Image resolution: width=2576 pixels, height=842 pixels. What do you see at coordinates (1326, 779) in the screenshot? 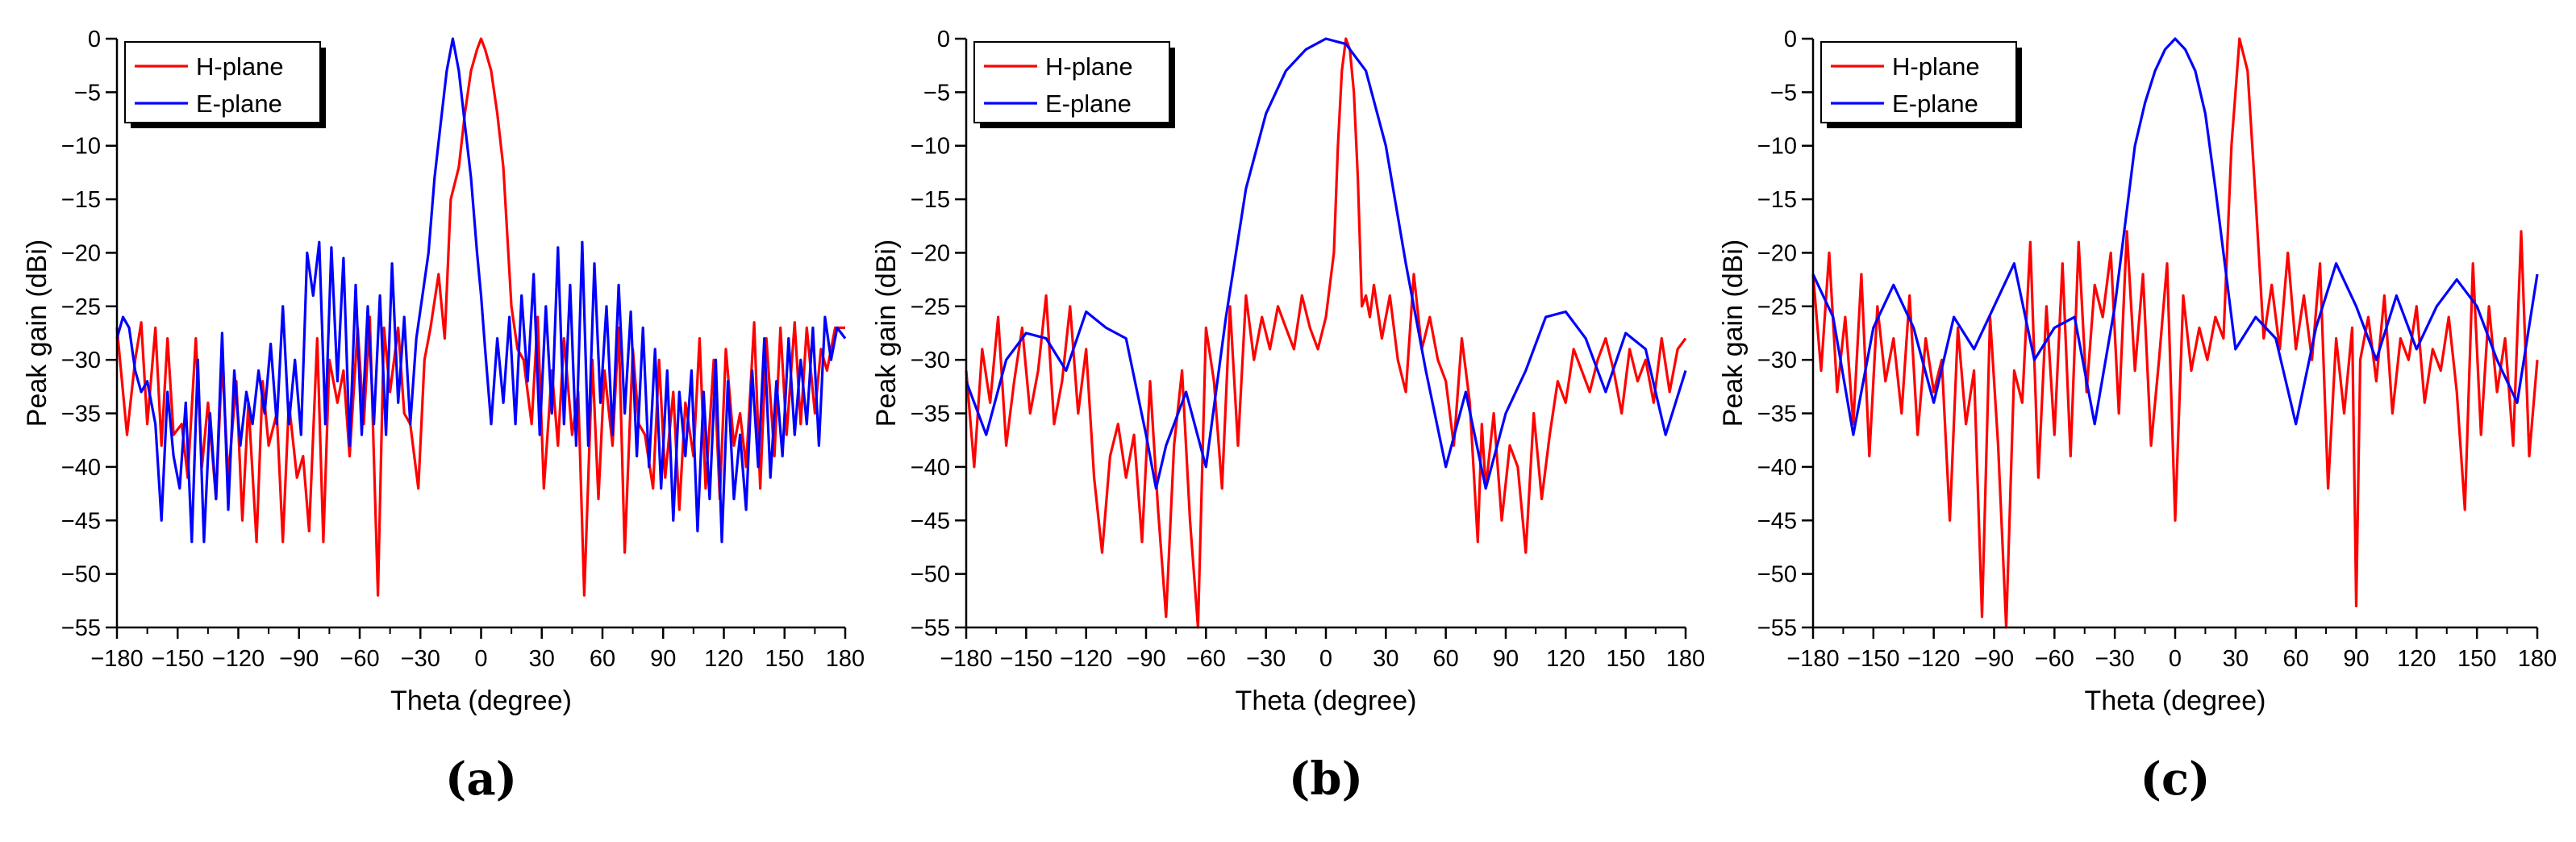
I see `panel-label: (b)` at bounding box center [1326, 779].